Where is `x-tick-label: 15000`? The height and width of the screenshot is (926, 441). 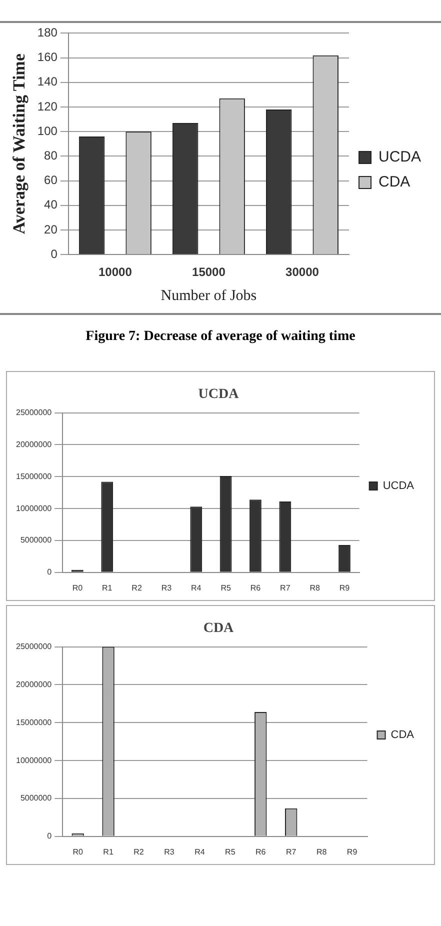 x-tick-label: 15000 is located at coordinates (209, 272).